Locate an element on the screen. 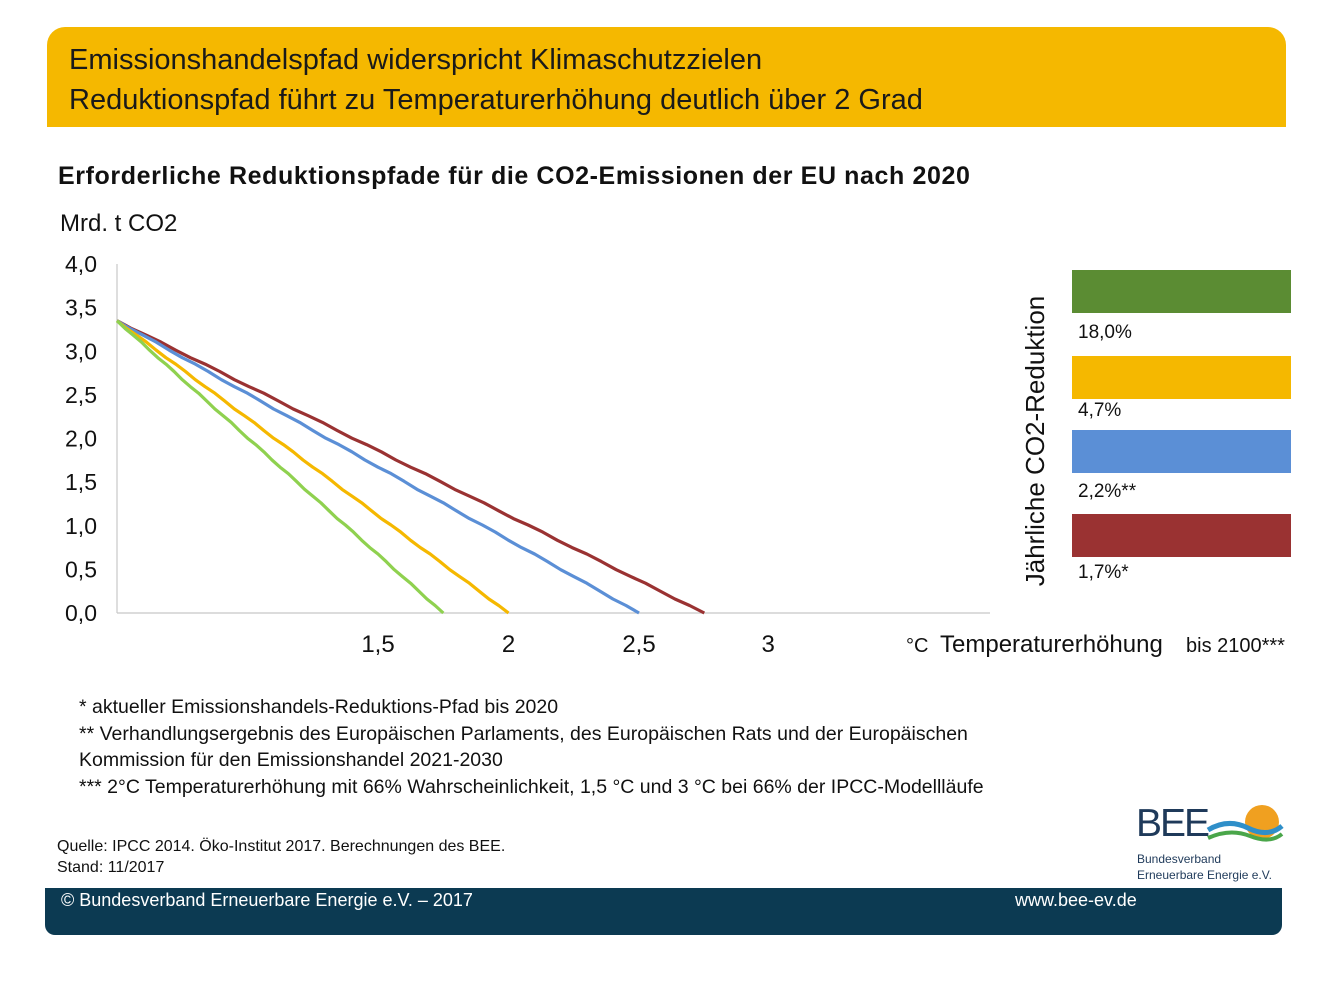  logo-sun-wave-icon is located at coordinates (1245, 823).